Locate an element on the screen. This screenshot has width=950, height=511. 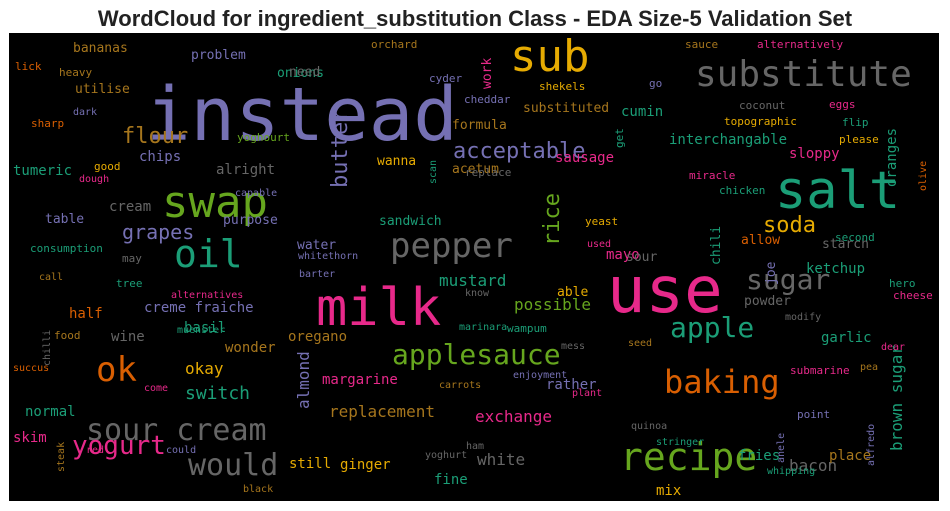
word-may: may is located at coordinates (132, 258).